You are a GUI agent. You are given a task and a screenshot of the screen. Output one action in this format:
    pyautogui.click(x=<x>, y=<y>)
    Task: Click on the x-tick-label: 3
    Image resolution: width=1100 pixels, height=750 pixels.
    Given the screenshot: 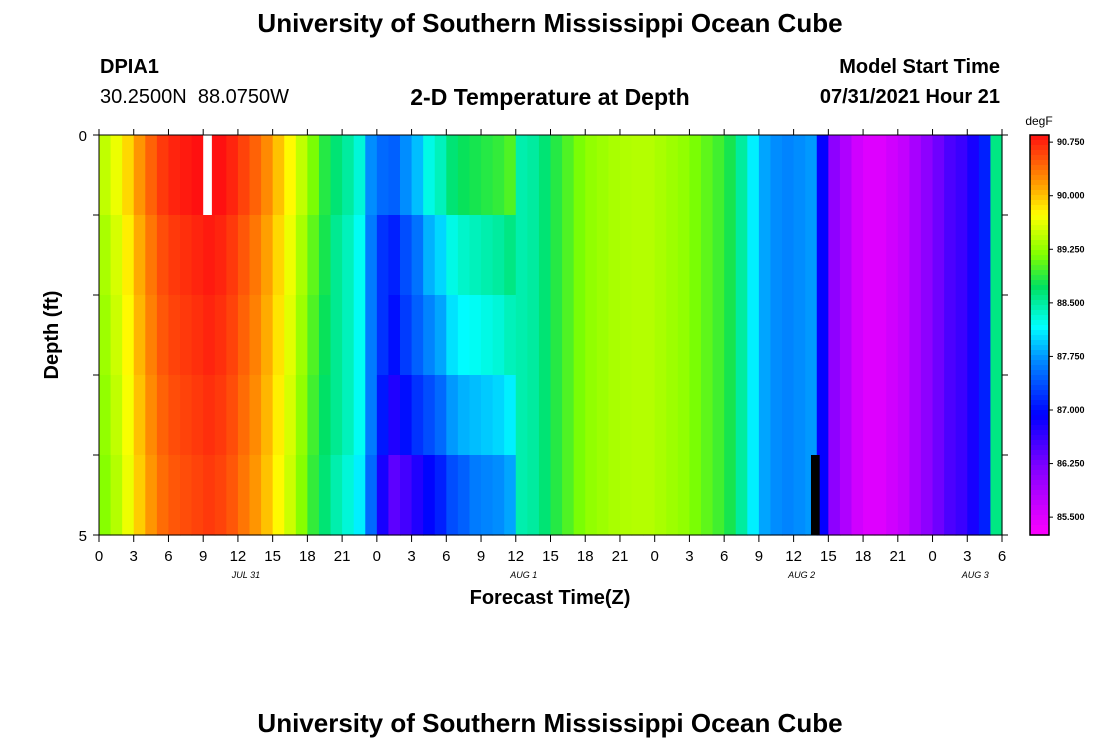 What is the action you would take?
    pyautogui.click(x=689, y=556)
    